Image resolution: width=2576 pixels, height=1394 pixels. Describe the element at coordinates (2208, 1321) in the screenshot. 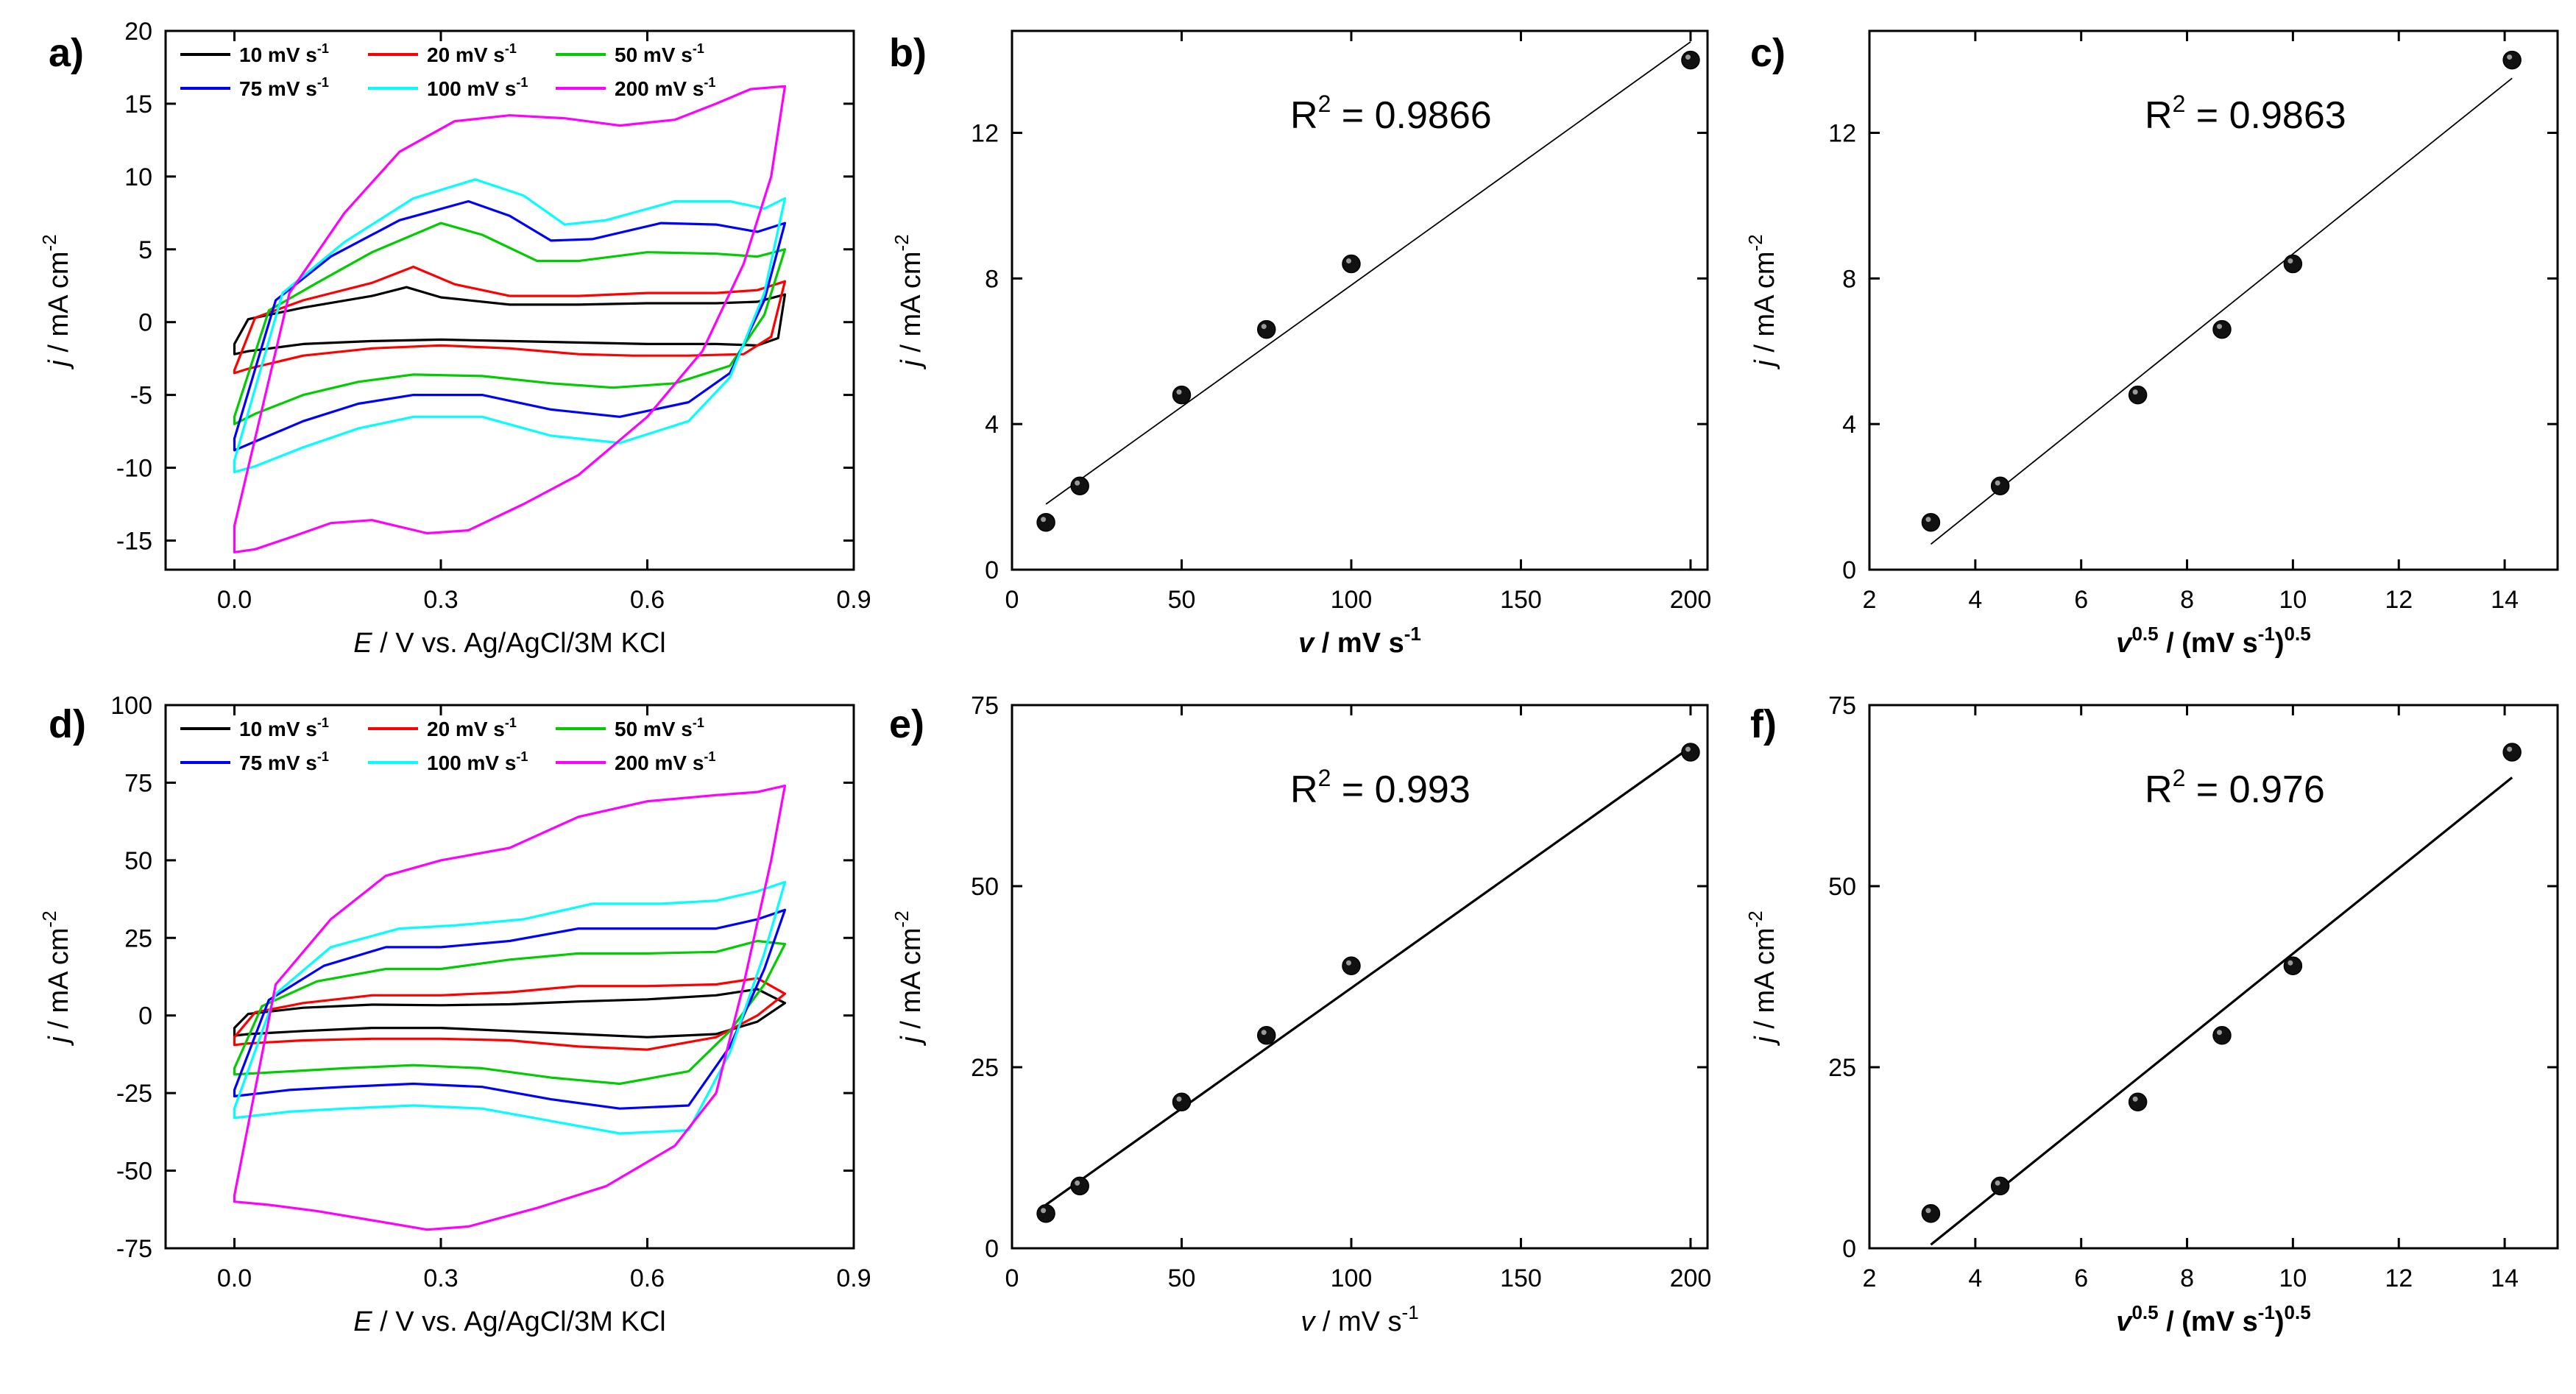

I see `x-axis-label-units: / (mV s` at that location.